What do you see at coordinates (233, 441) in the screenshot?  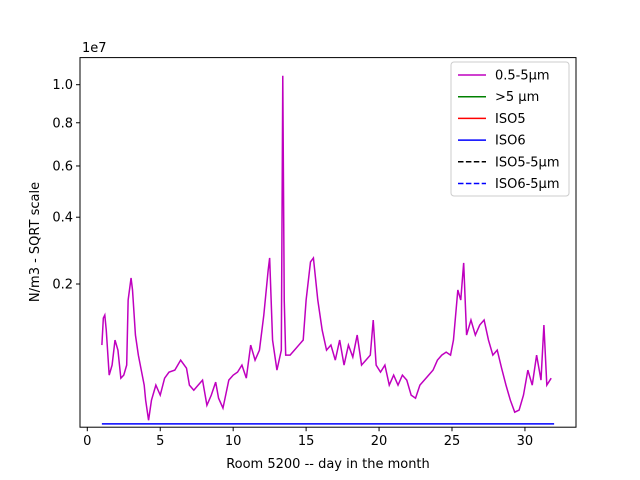 I see `x-tick-label: 10` at bounding box center [233, 441].